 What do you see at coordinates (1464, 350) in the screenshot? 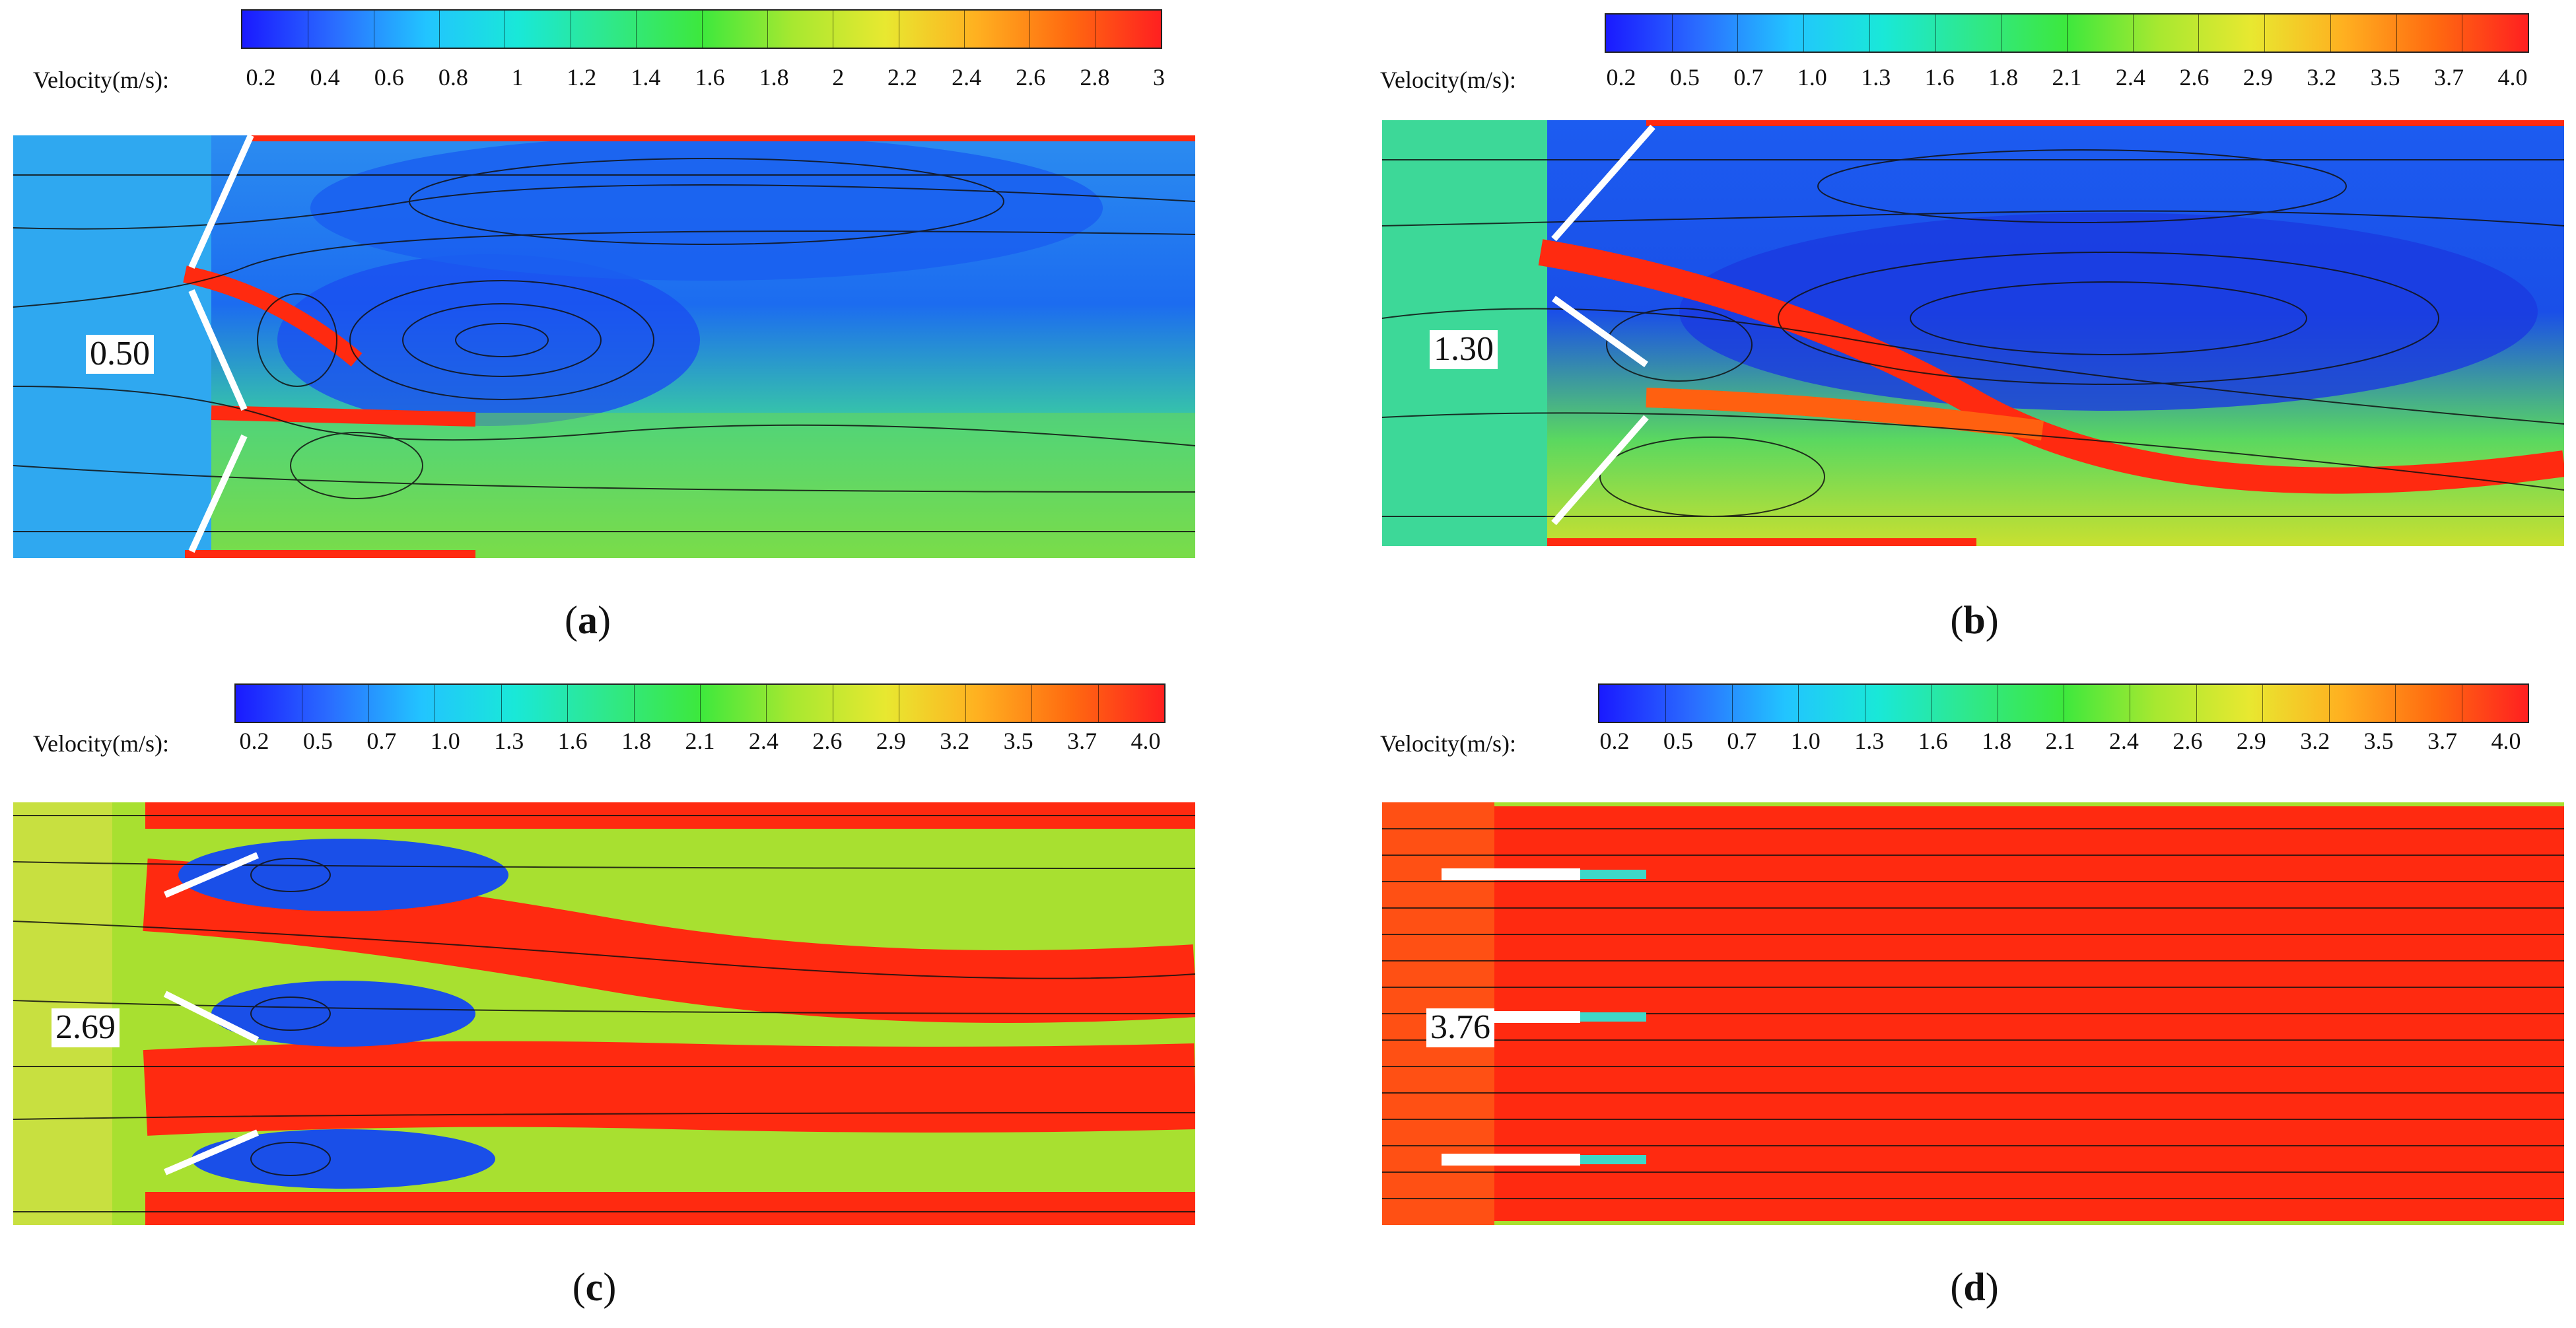
I see `value-label: 1.30` at bounding box center [1464, 350].